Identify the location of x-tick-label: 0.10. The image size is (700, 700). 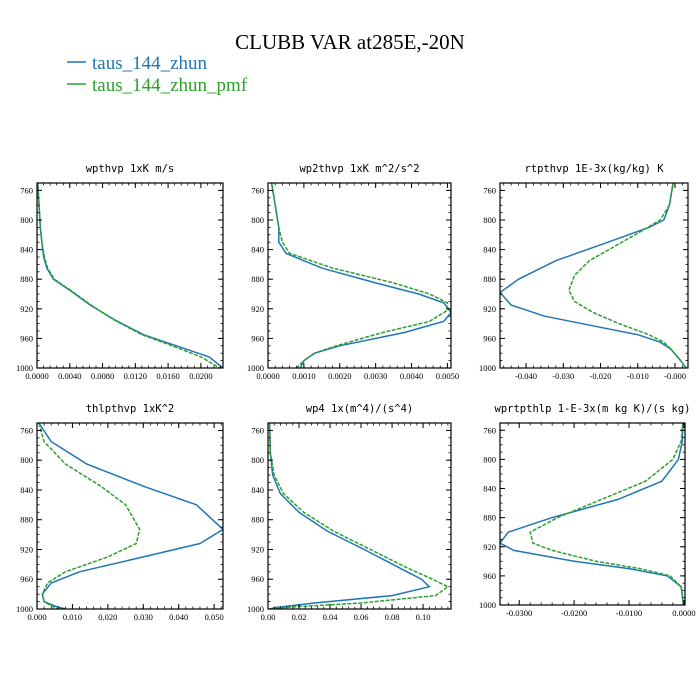
(423, 617).